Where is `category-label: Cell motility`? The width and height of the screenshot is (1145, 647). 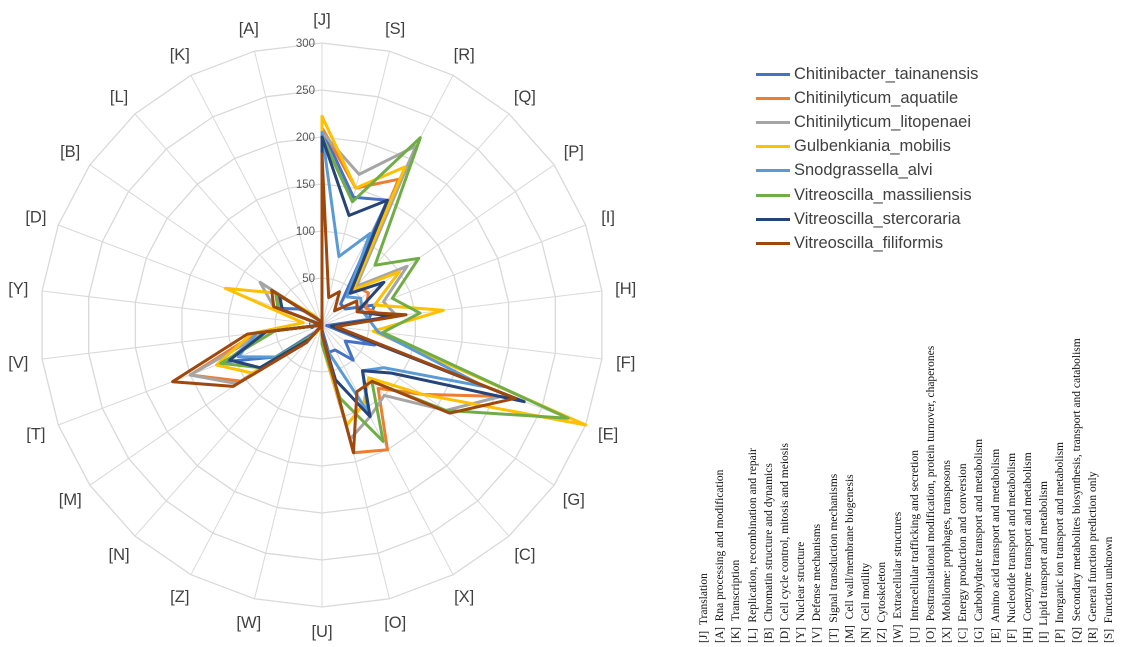 category-label: Cell motility is located at coordinates (866, 592).